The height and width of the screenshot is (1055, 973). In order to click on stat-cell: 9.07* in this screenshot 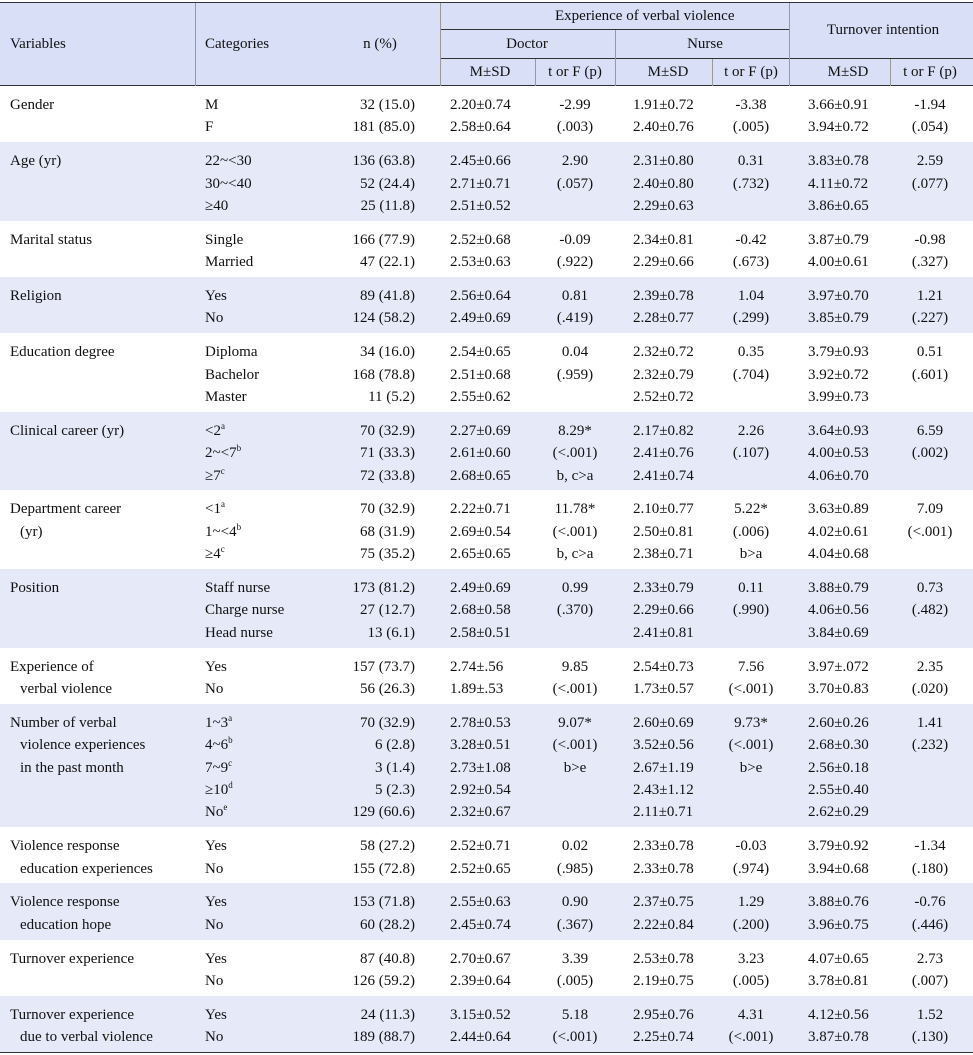, I will do `click(575, 722)`.